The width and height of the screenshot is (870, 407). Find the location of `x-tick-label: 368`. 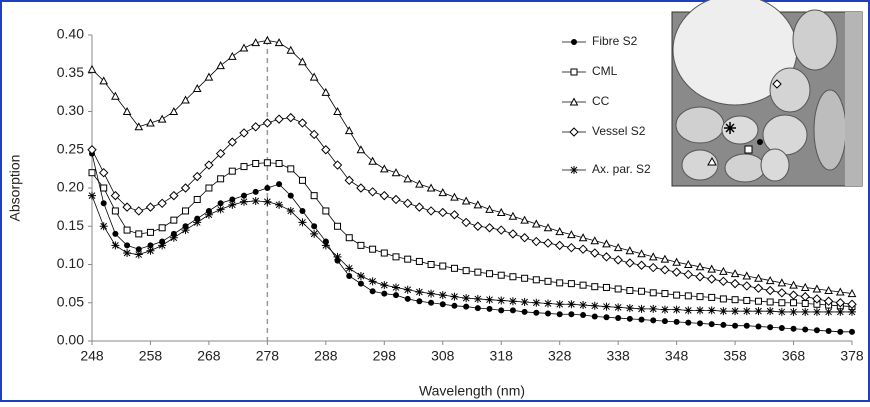

x-tick-label: 368 is located at coordinates (794, 356).